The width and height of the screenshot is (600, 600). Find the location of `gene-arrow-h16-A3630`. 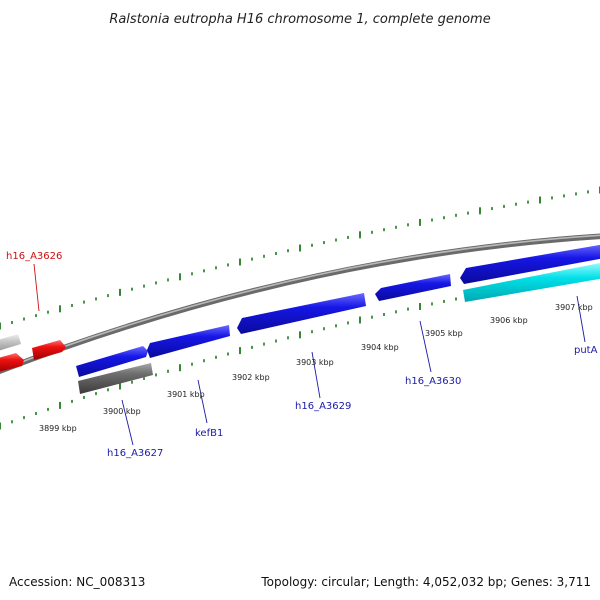

gene-arrow-h16-A3630 is located at coordinates (413, 287).